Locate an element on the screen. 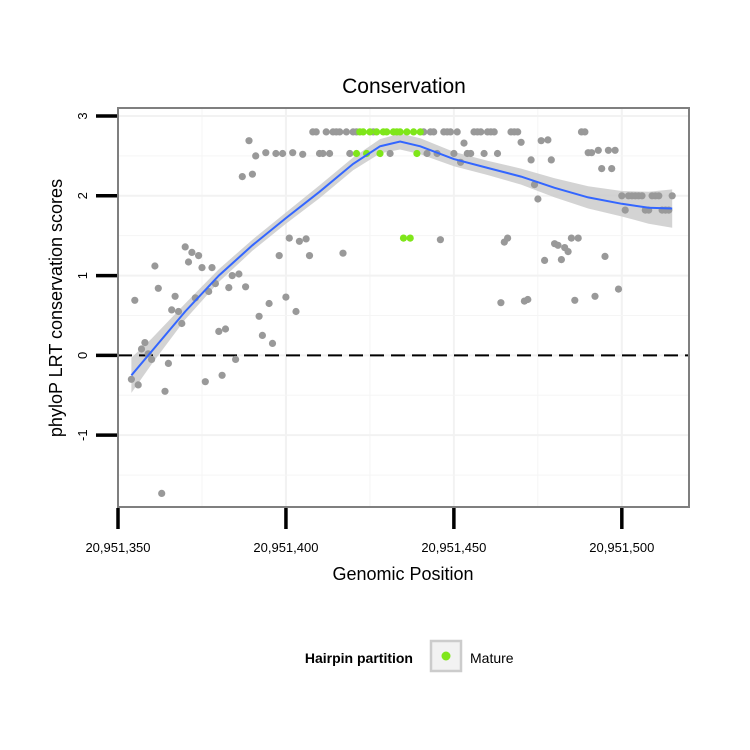 The image size is (750, 750). x-tick-label: 20,951,450 is located at coordinates (453, 547).